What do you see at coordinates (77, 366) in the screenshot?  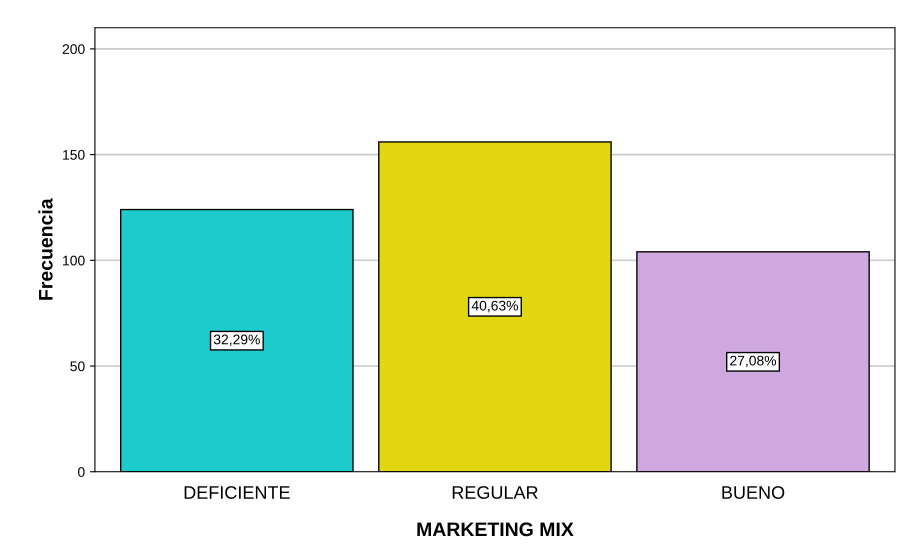 I see `y-tick-label: 50` at bounding box center [77, 366].